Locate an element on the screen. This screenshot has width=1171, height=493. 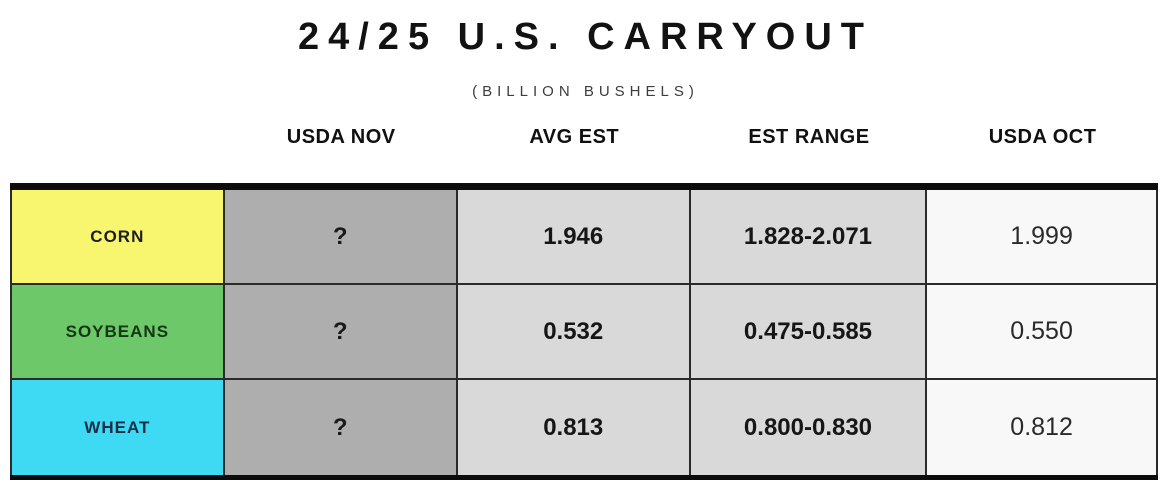
column-header-spacer is located at coordinates (117, 137).